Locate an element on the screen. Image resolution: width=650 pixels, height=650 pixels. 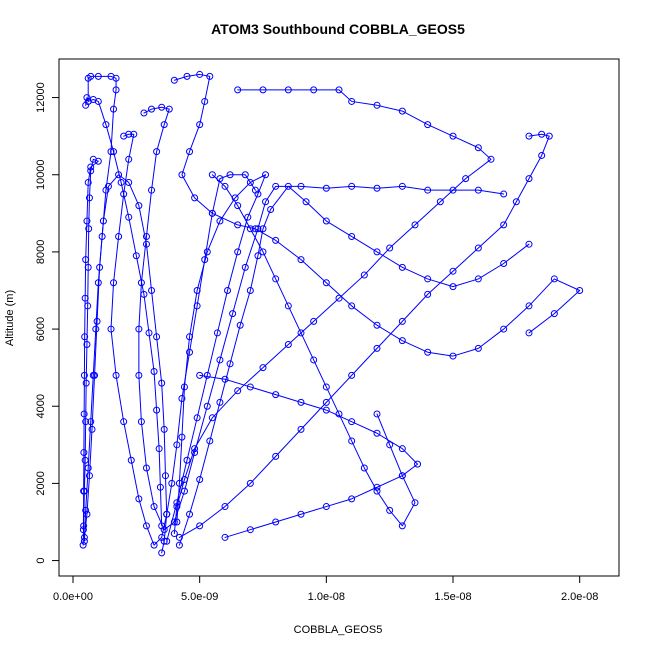
y-tick-label: 0 is located at coordinates (41, 561).